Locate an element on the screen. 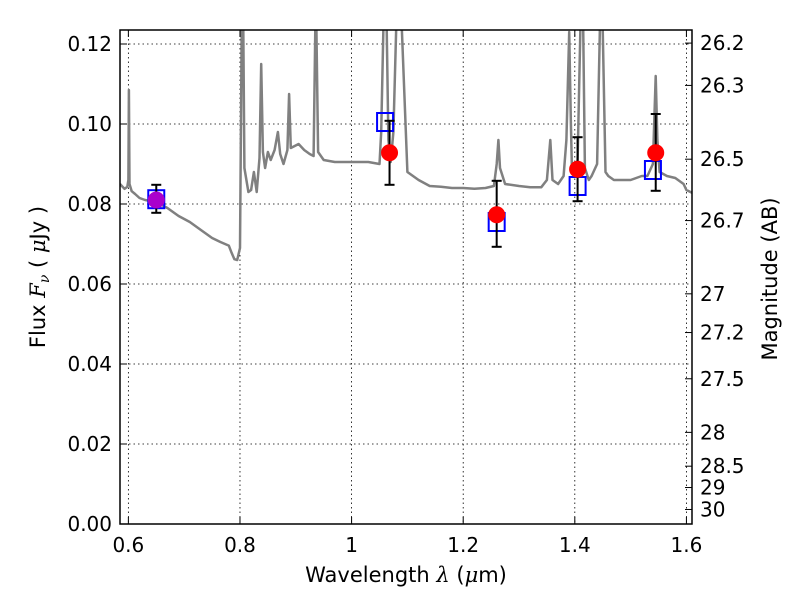  y-axis-title-unit-symbol: μ is located at coordinates (38, 246).